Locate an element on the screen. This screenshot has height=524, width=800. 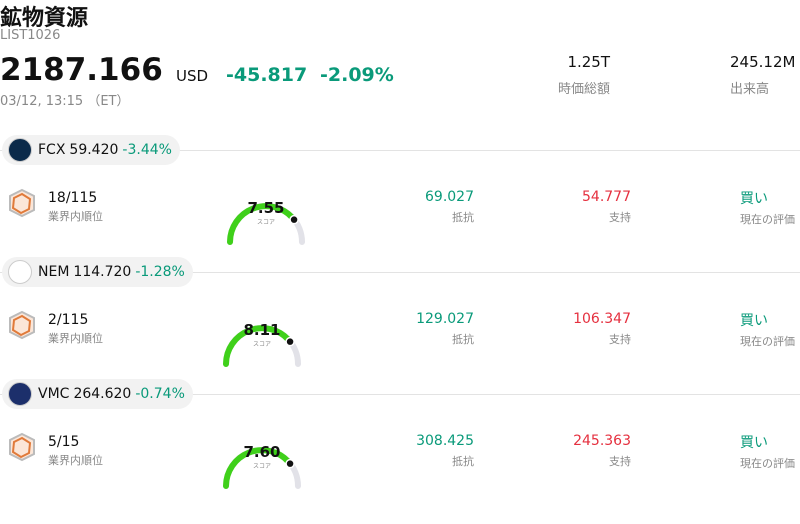
price: 2187.166 is located at coordinates (81, 70).